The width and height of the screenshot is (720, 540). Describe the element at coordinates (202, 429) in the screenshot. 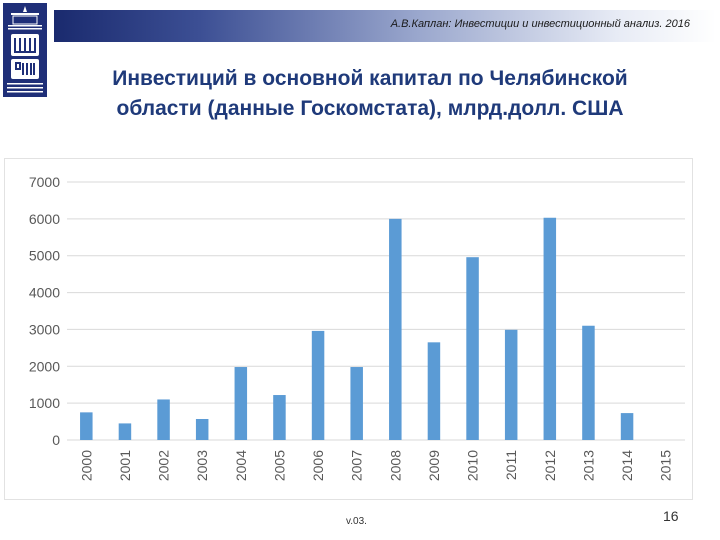

I see `bar-2003` at that location.